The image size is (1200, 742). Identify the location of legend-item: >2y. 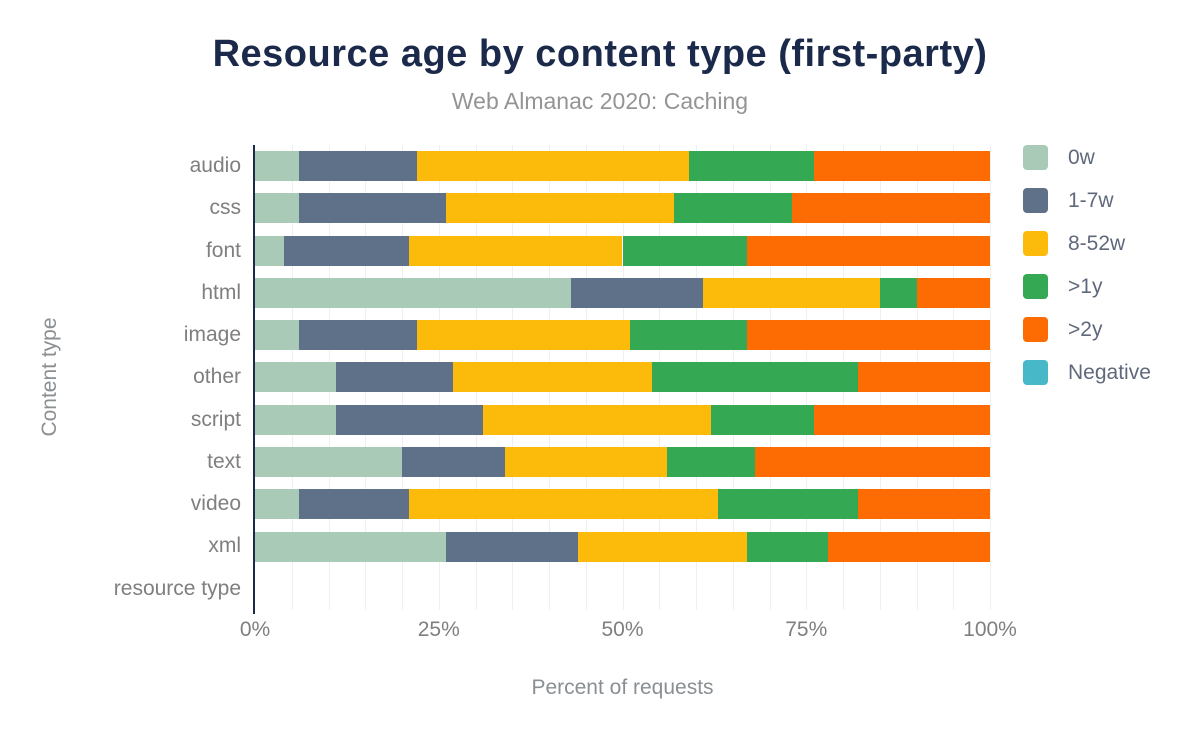
(1087, 329).